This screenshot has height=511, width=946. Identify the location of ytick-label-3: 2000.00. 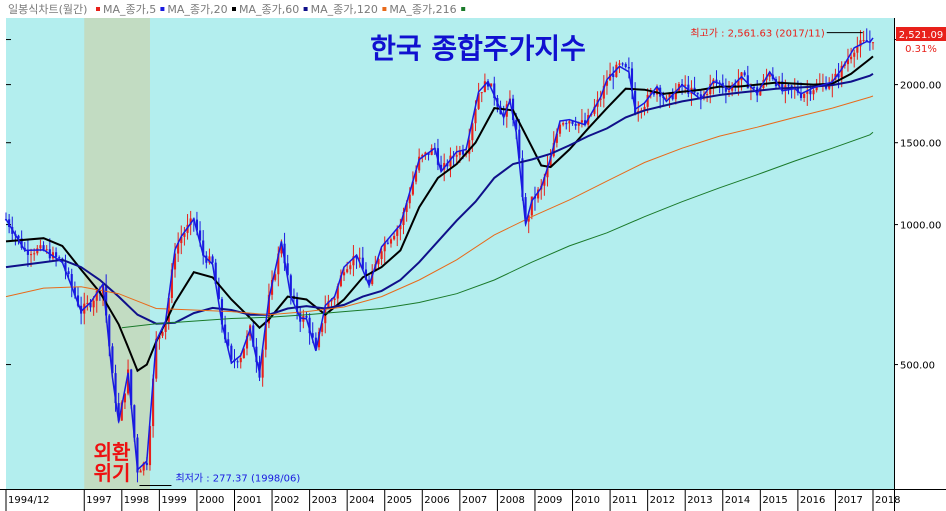
(920, 86).